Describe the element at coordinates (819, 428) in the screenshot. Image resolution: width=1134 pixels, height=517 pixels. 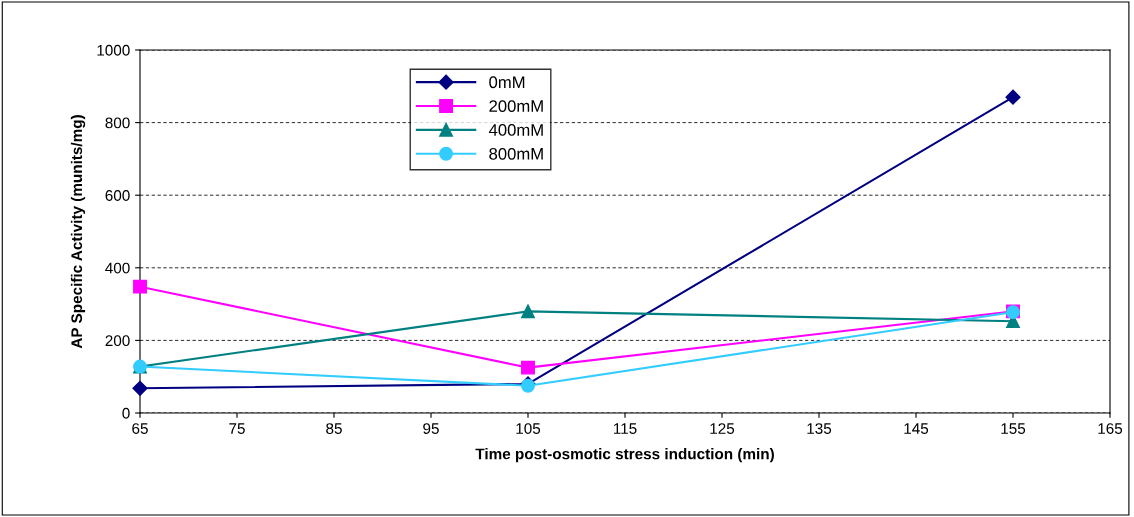
I see `x-tick-label: 135` at that location.